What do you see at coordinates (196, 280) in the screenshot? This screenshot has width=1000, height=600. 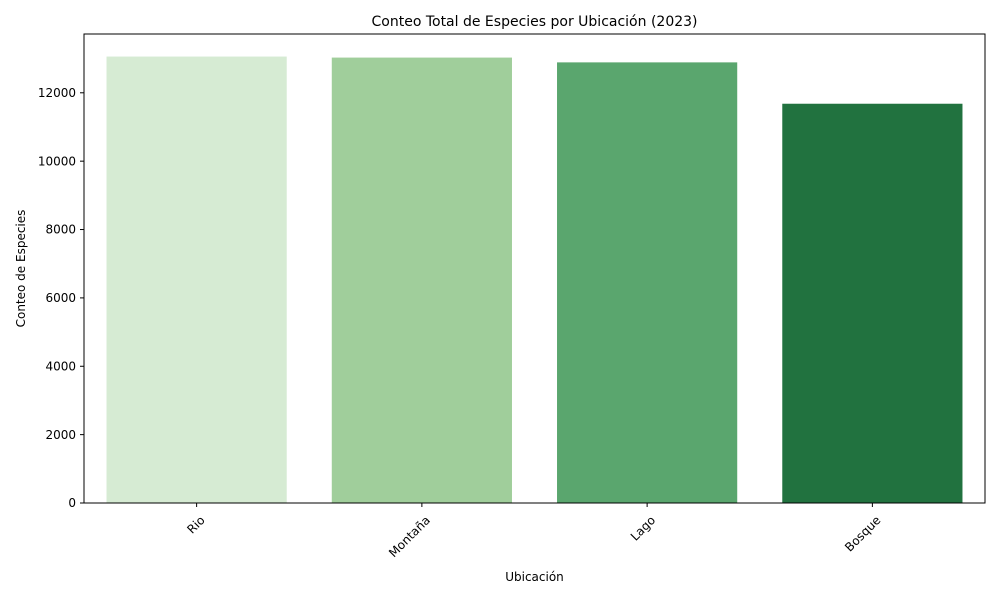 I see `bar-rio` at bounding box center [196, 280].